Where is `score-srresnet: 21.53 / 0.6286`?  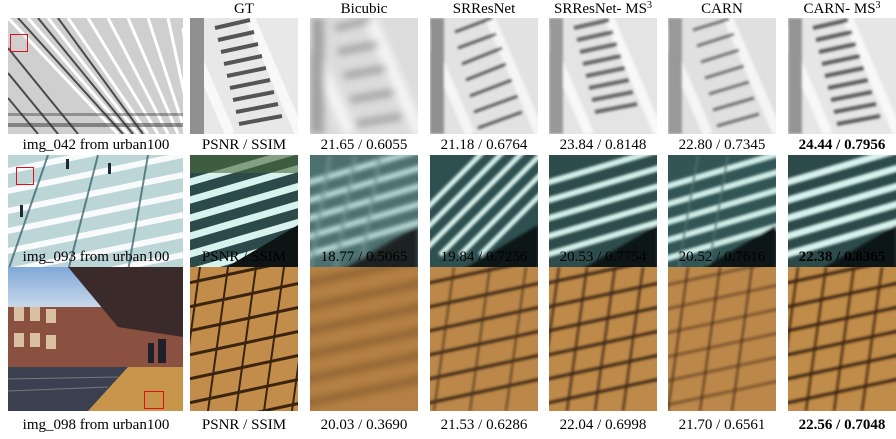 score-srresnet: 21.53 / 0.6286 is located at coordinates (484, 425).